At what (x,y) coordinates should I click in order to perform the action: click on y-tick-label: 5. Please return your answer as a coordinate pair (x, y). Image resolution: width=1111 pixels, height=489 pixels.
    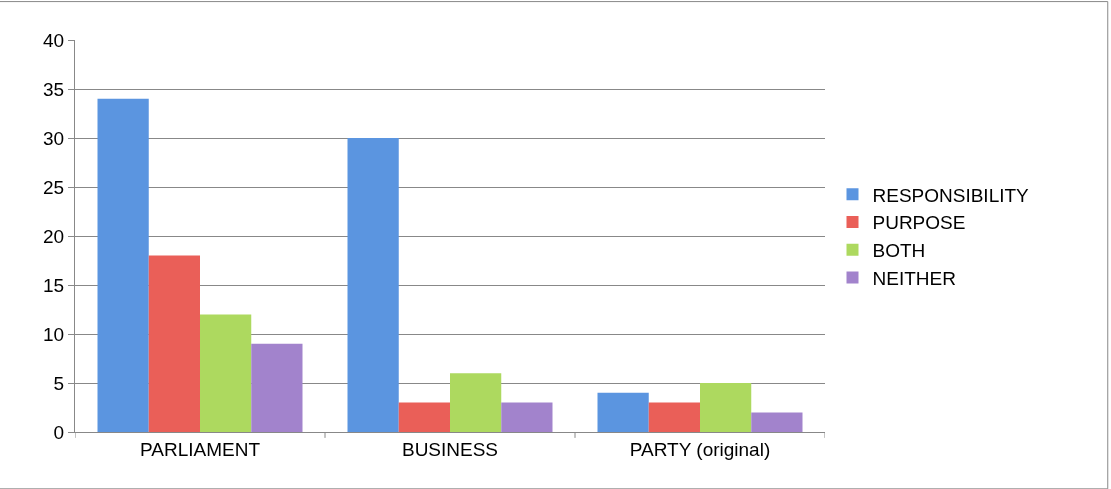
    Looking at the image, I should click on (59, 383).